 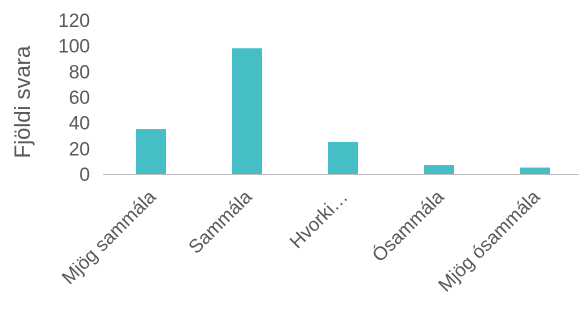 What do you see at coordinates (79, 72) in the screenshot?
I see `y-tick-label: 80` at bounding box center [79, 72].